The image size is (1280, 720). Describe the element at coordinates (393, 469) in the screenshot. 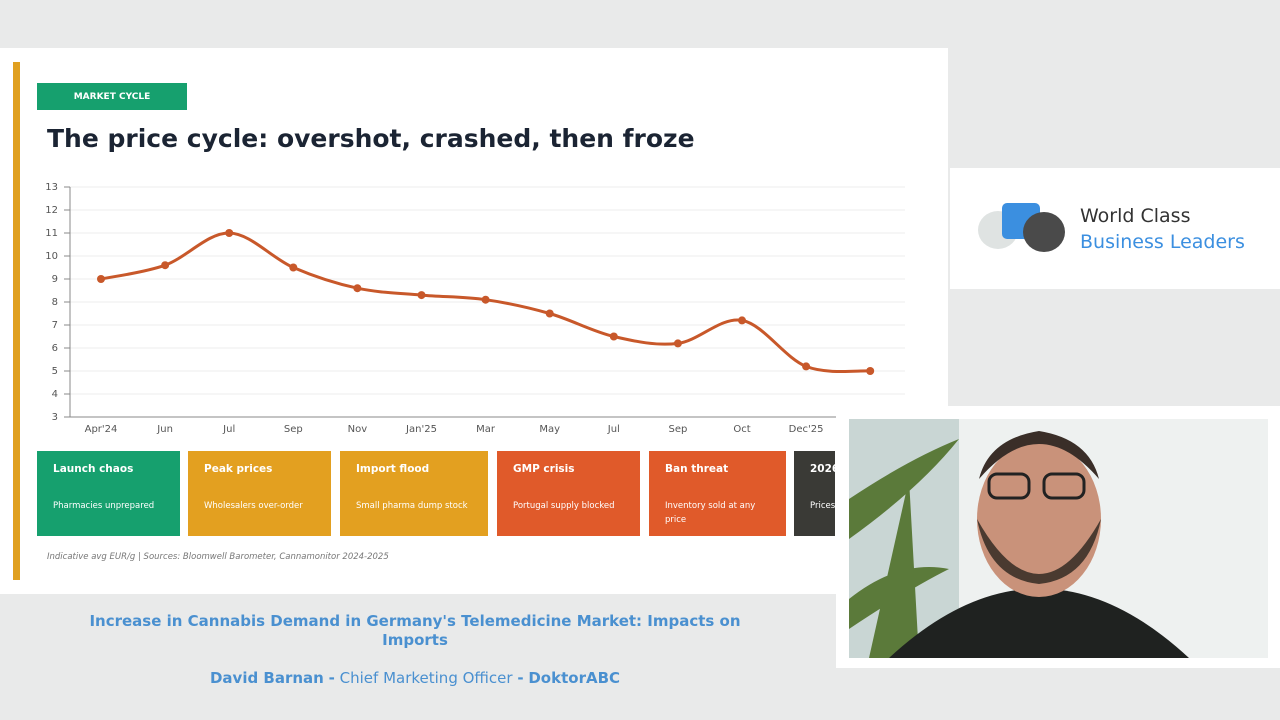

I see `card-heading: Import flood` at that location.